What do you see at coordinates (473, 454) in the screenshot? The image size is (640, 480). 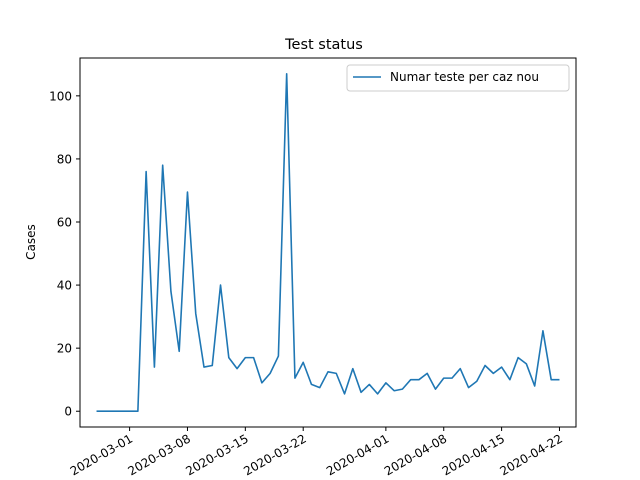 I see `x-tick-label: 2020-04-15` at bounding box center [473, 454].